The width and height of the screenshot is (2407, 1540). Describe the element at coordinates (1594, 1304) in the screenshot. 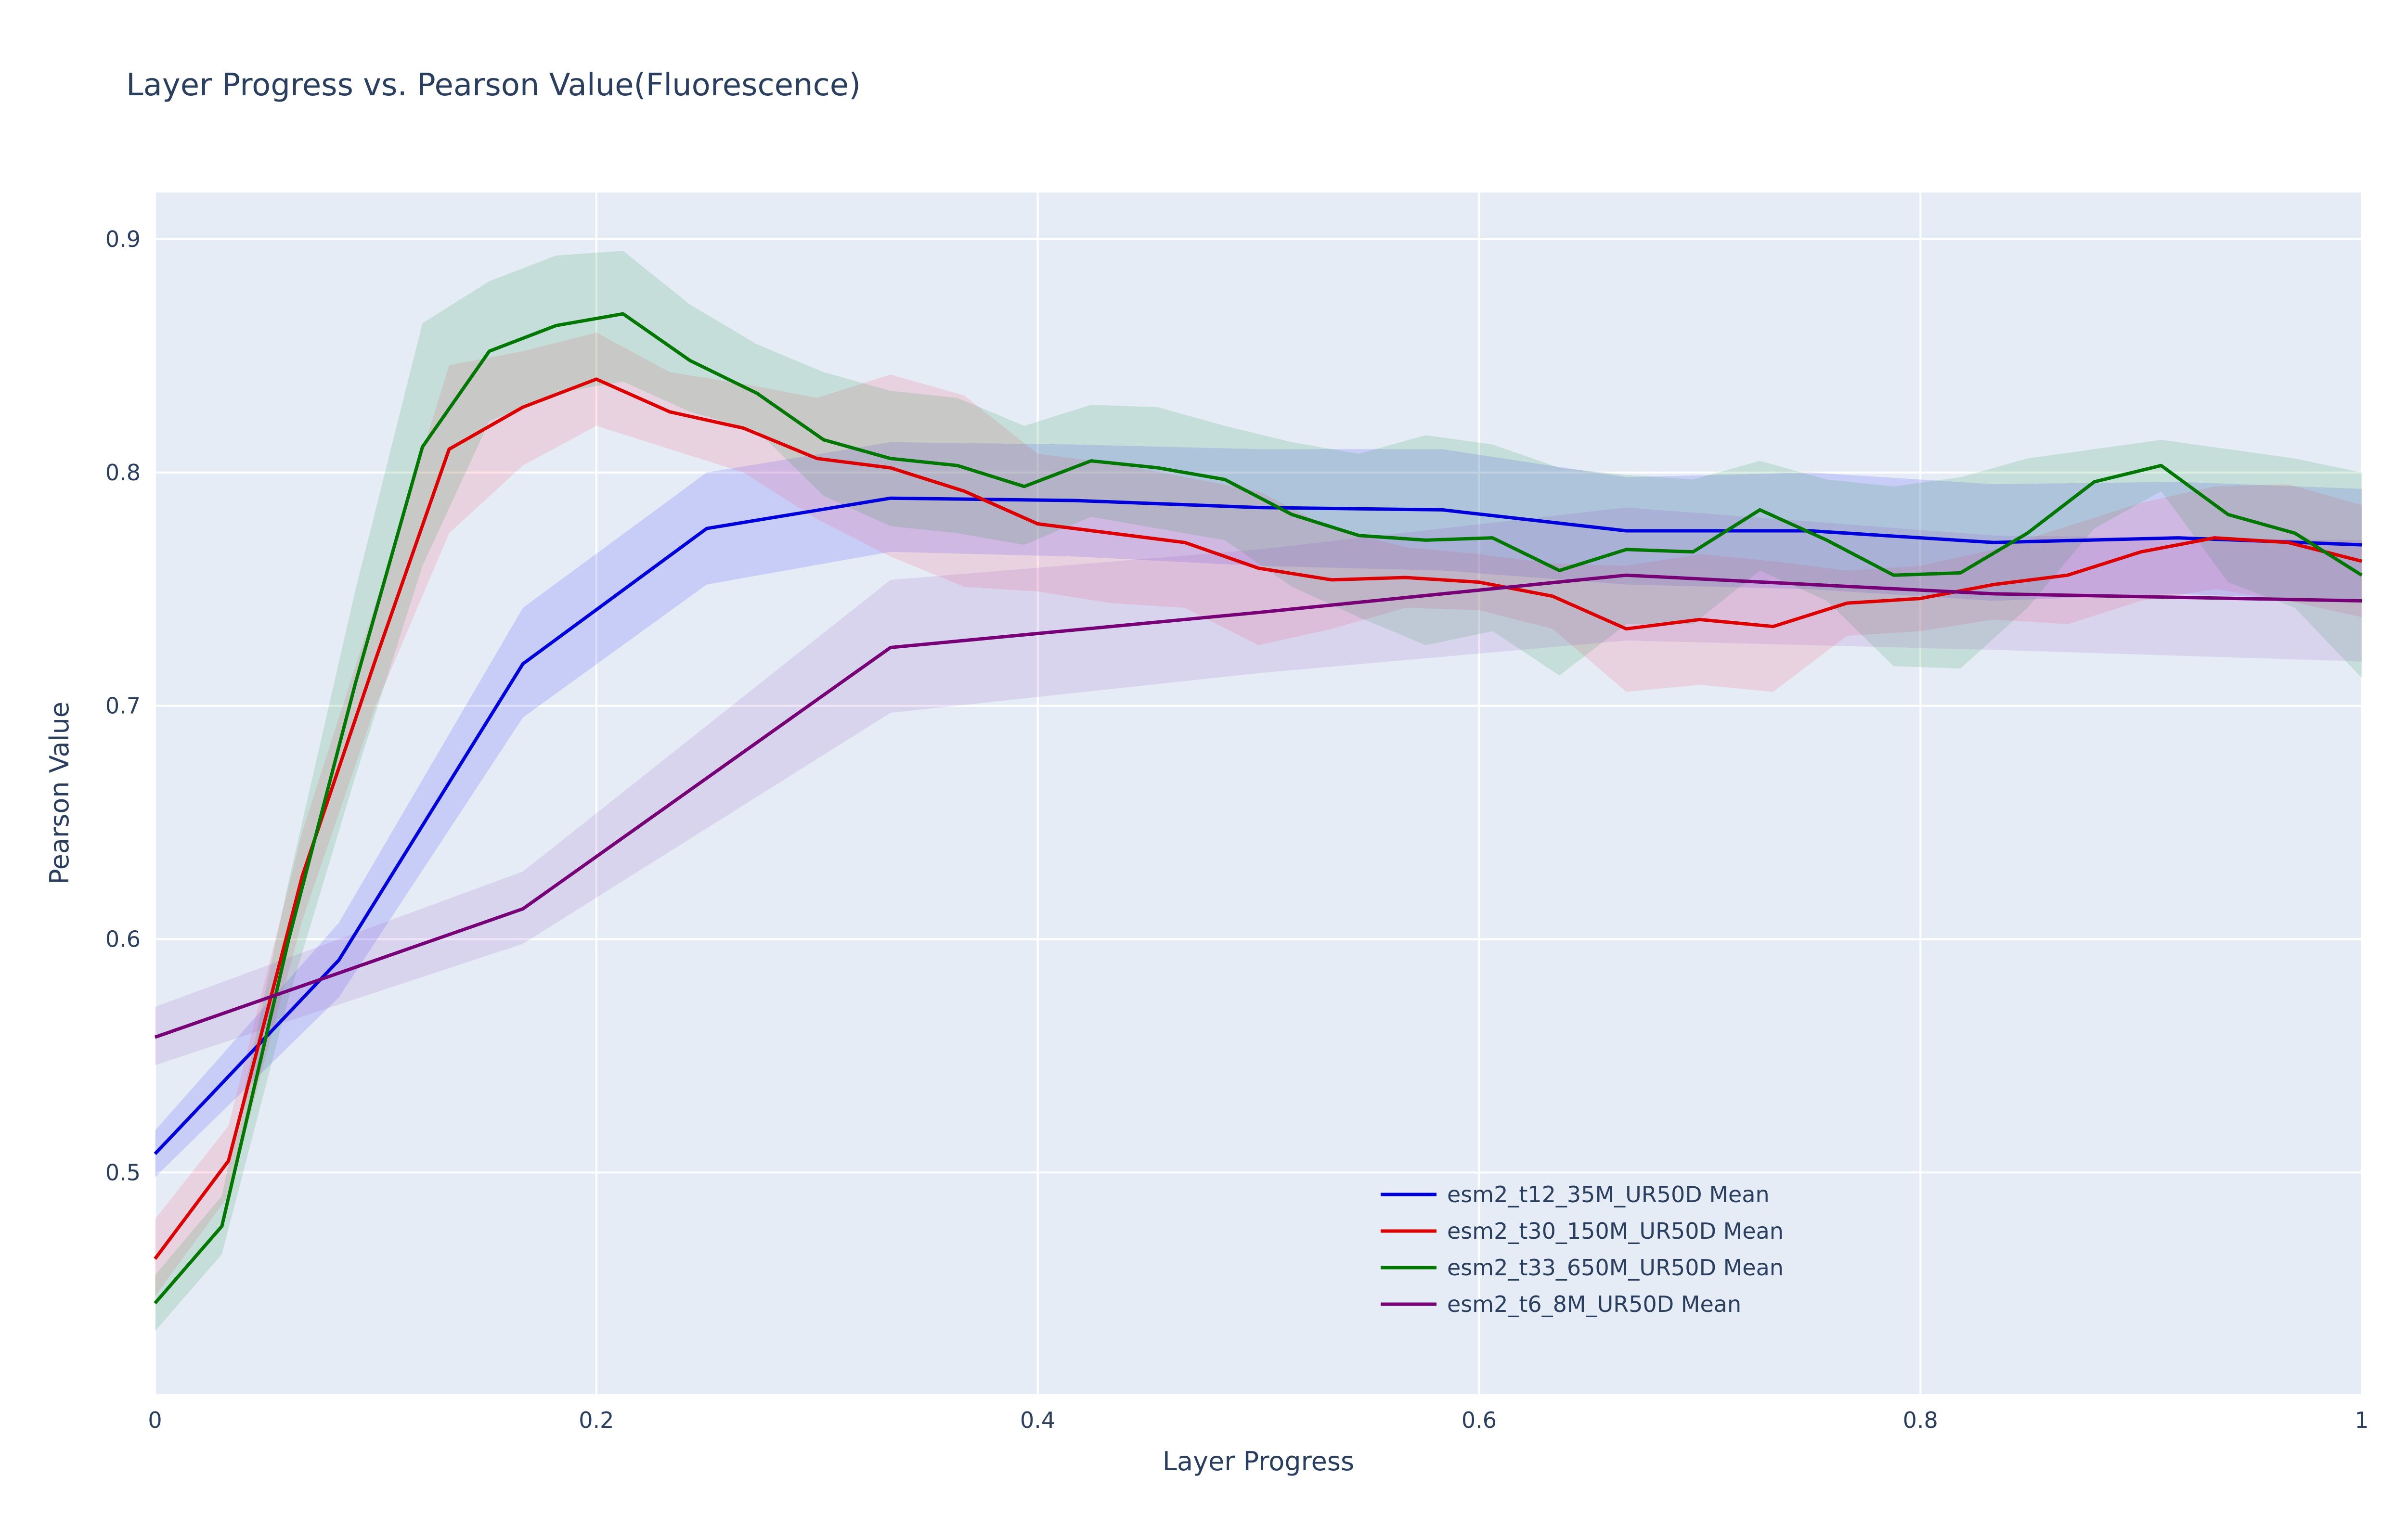

I see `legend-label: esm2_t6_8M_UR50D Mean` at that location.